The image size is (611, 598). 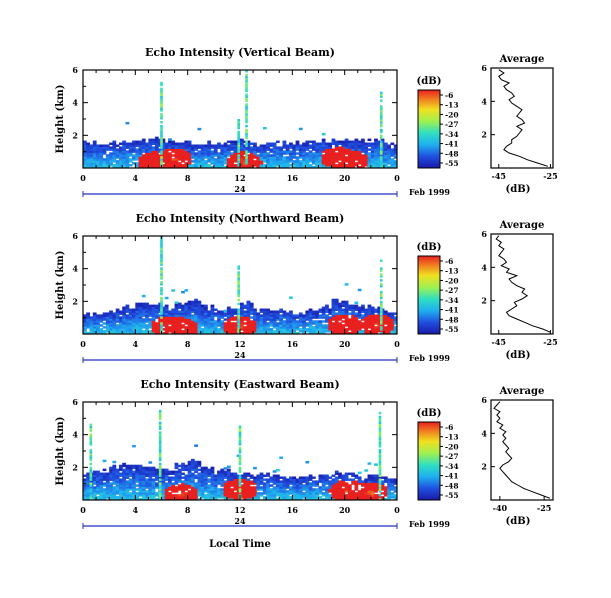 What do you see at coordinates (397, 344) in the screenshot?
I see `x-tick-label: 0` at bounding box center [397, 344].